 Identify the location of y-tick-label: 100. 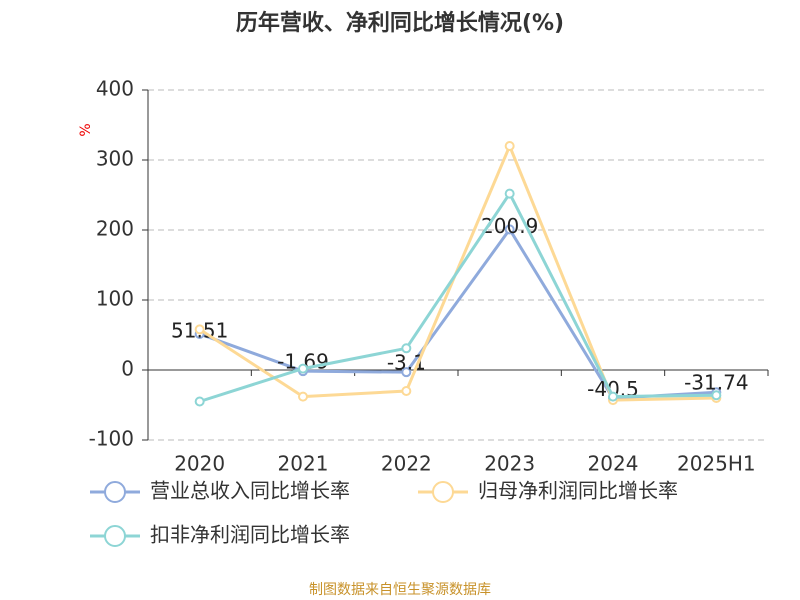
(115, 299).